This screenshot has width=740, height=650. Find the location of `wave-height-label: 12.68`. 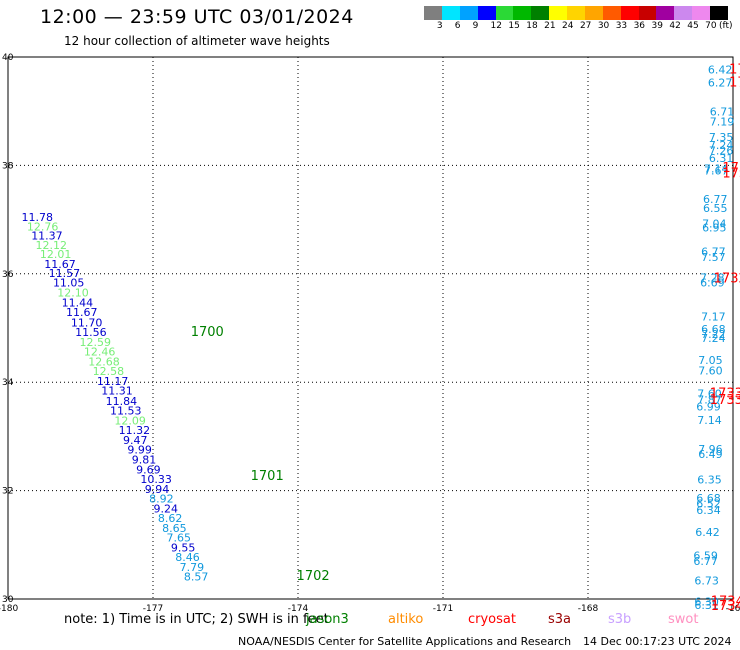

wave-height-label: 12.68 is located at coordinates (104, 361).